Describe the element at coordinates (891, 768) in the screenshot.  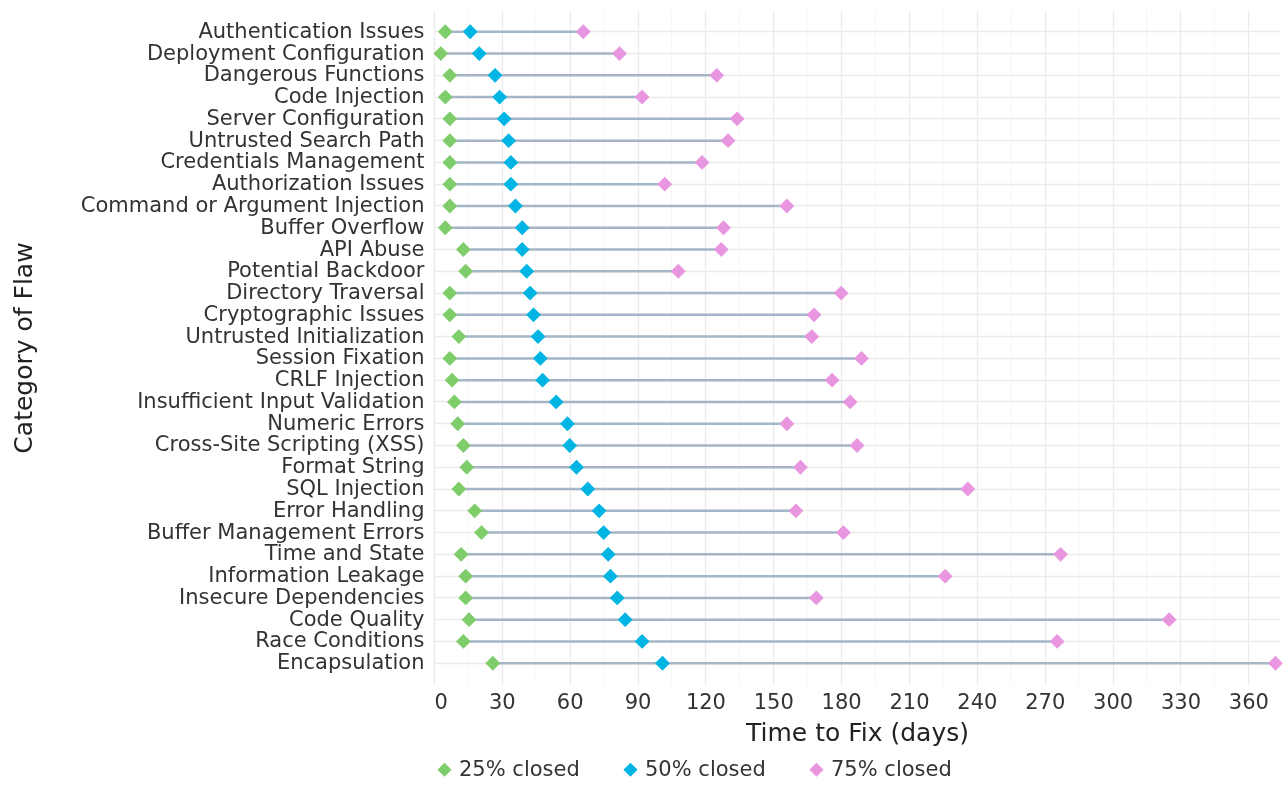
I see `legend-label: 75% closed` at that location.